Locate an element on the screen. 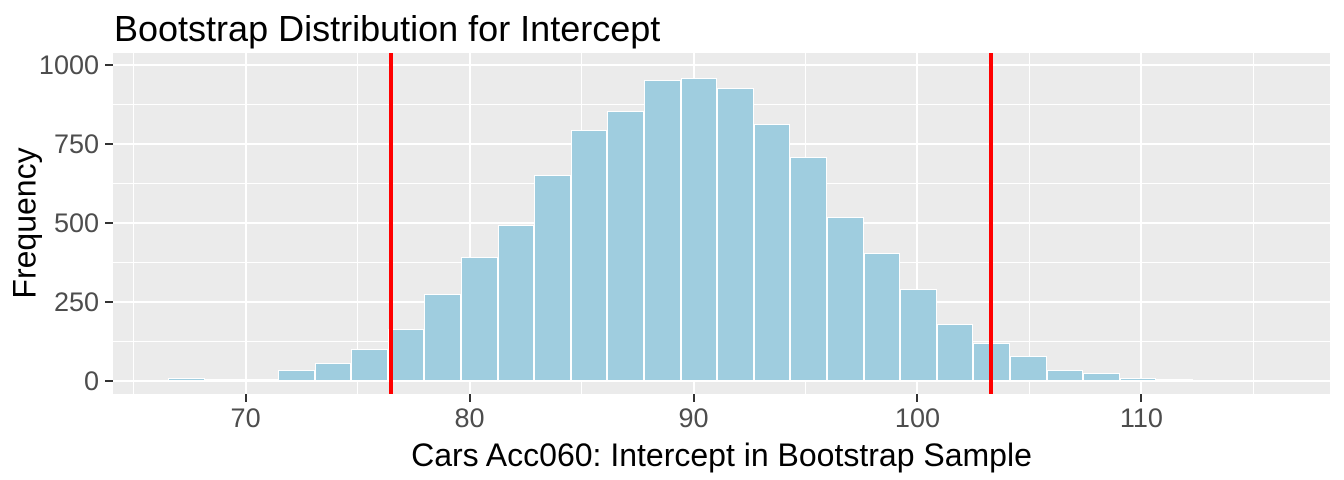 This screenshot has height=480, width=1344. y-tick-label: 500 is located at coordinates (76, 222).